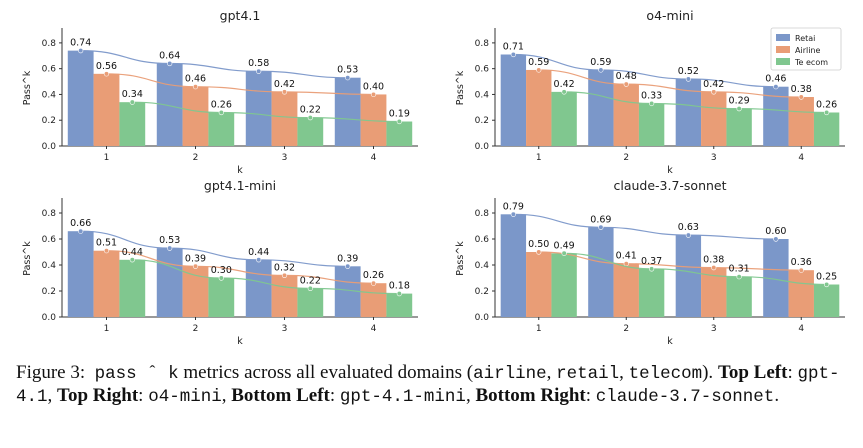 The height and width of the screenshot is (448, 863). Describe the element at coordinates (513, 46) in the screenshot. I see `data-label-retail: 0.71` at that location.